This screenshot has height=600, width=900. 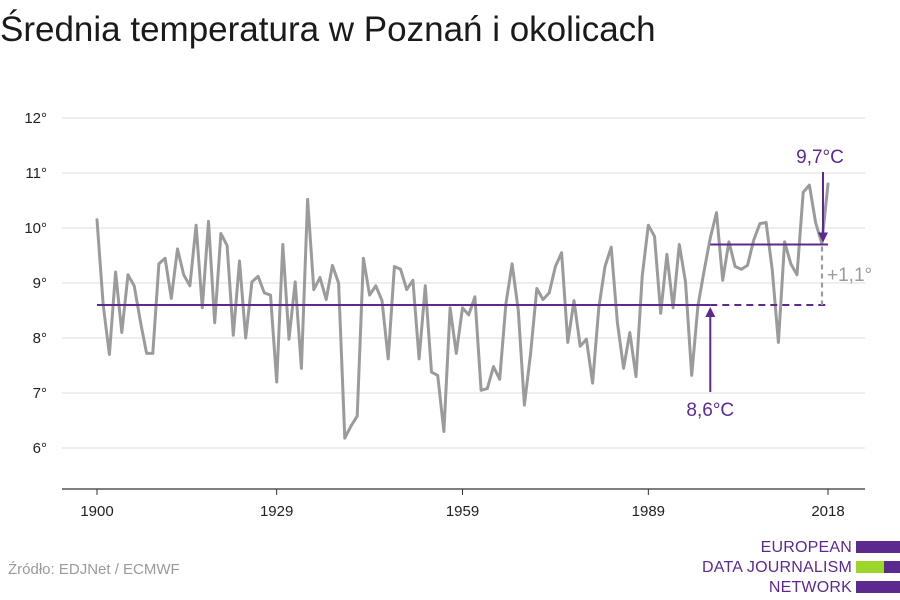 I want to click on y-tick-label: 7°, so click(x=40, y=393).